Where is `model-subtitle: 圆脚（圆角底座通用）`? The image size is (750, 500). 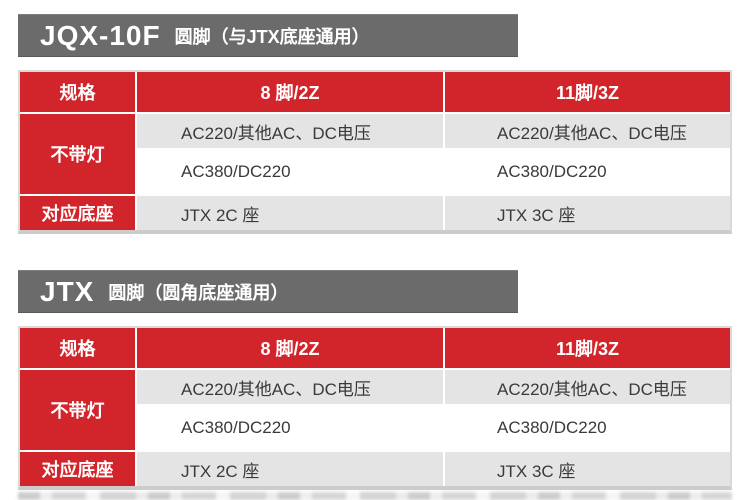
model-subtitle: 圆脚（圆角底座通用） is located at coordinates (198, 292).